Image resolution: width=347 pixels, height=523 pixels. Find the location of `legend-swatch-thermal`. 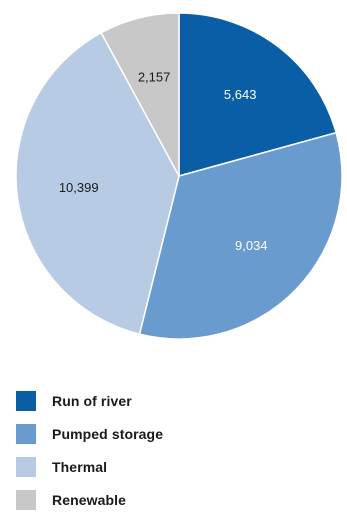

legend-swatch-thermal is located at coordinates (26, 467).